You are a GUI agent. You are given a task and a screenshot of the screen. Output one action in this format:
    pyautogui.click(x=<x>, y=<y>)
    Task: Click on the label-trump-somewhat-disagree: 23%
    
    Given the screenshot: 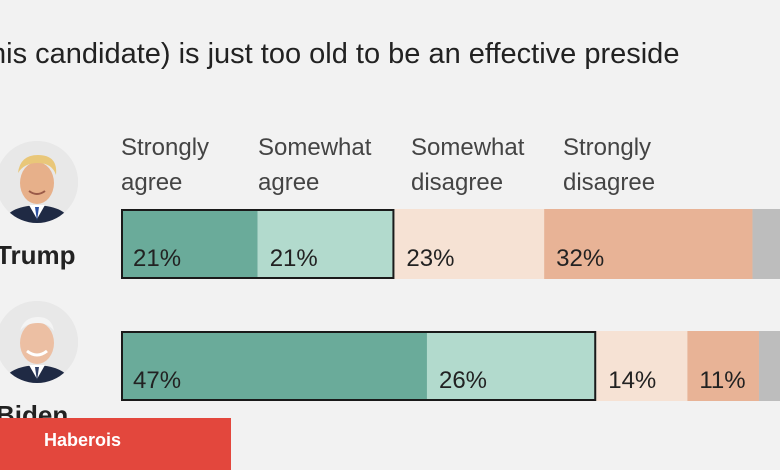 What is the action you would take?
    pyautogui.click(x=430, y=258)
    